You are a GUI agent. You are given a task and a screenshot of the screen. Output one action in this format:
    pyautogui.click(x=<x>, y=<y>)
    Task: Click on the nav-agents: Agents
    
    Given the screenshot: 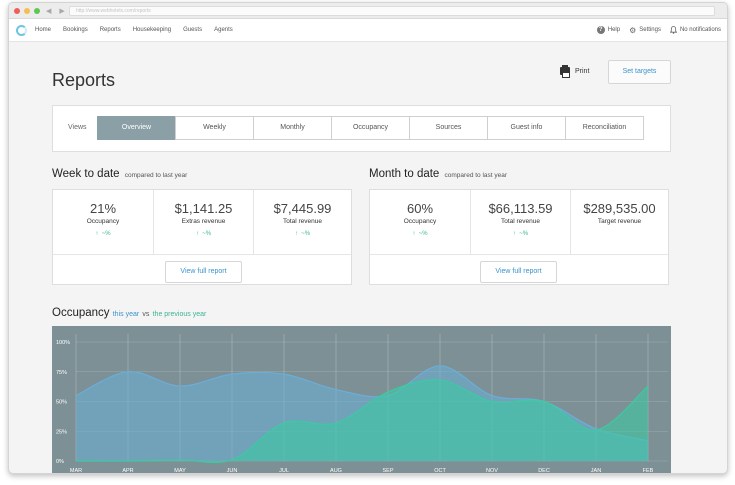 What is the action you would take?
    pyautogui.click(x=223, y=30)
    